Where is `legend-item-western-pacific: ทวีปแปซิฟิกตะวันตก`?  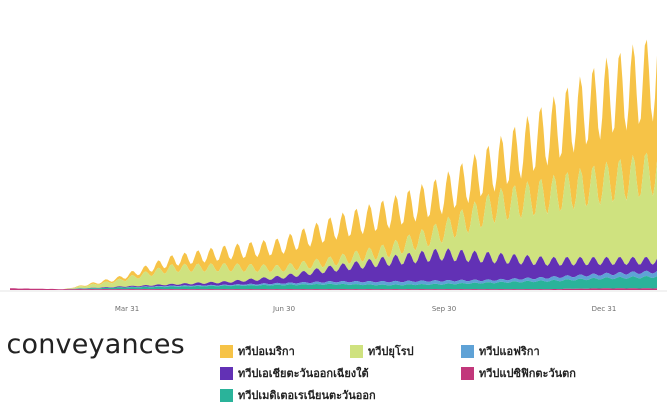
legend-item-western-pacific: ทวีปแปซิฟิกตะวันตก is located at coordinates (518, 373).